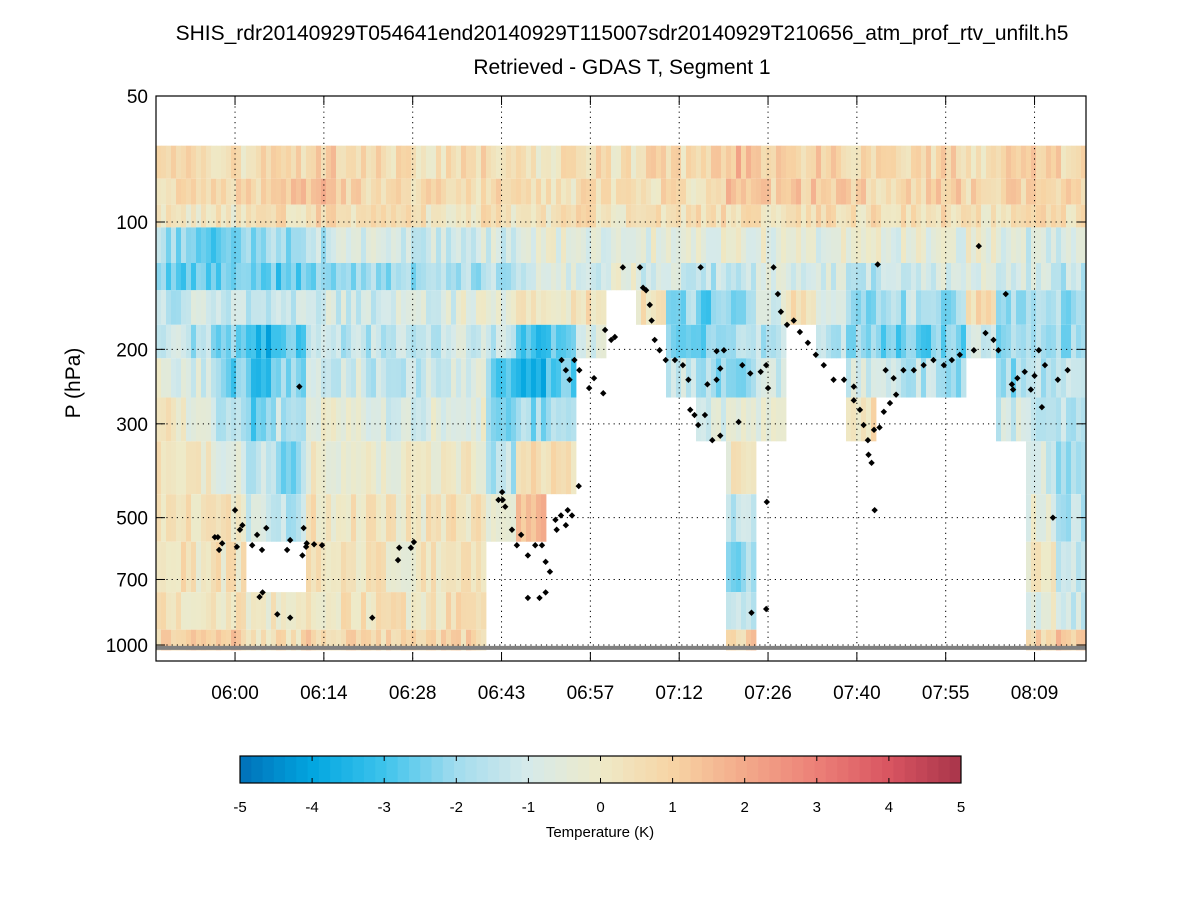 This screenshot has width=1200, height=900. I want to click on x-tick-label: 07:55, so click(946, 693).